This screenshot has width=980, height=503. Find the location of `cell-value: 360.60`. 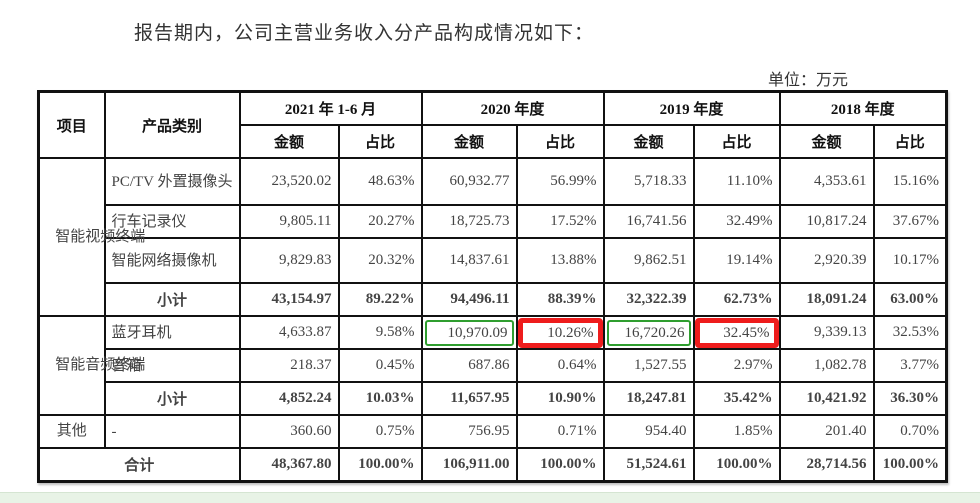

cell-value: 360.60 is located at coordinates (289, 431).